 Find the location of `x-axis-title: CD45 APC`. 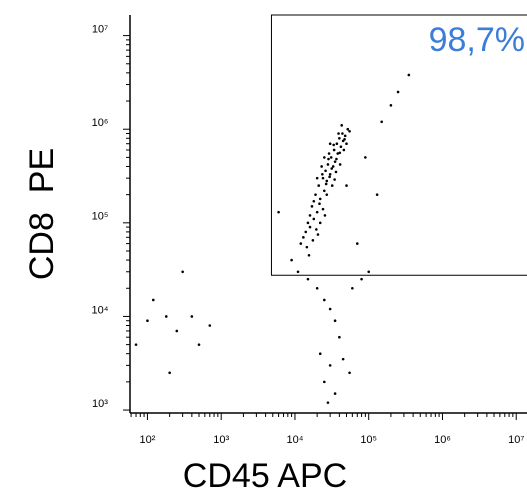

x-axis-title: CD45 APC is located at coordinates (265, 476).